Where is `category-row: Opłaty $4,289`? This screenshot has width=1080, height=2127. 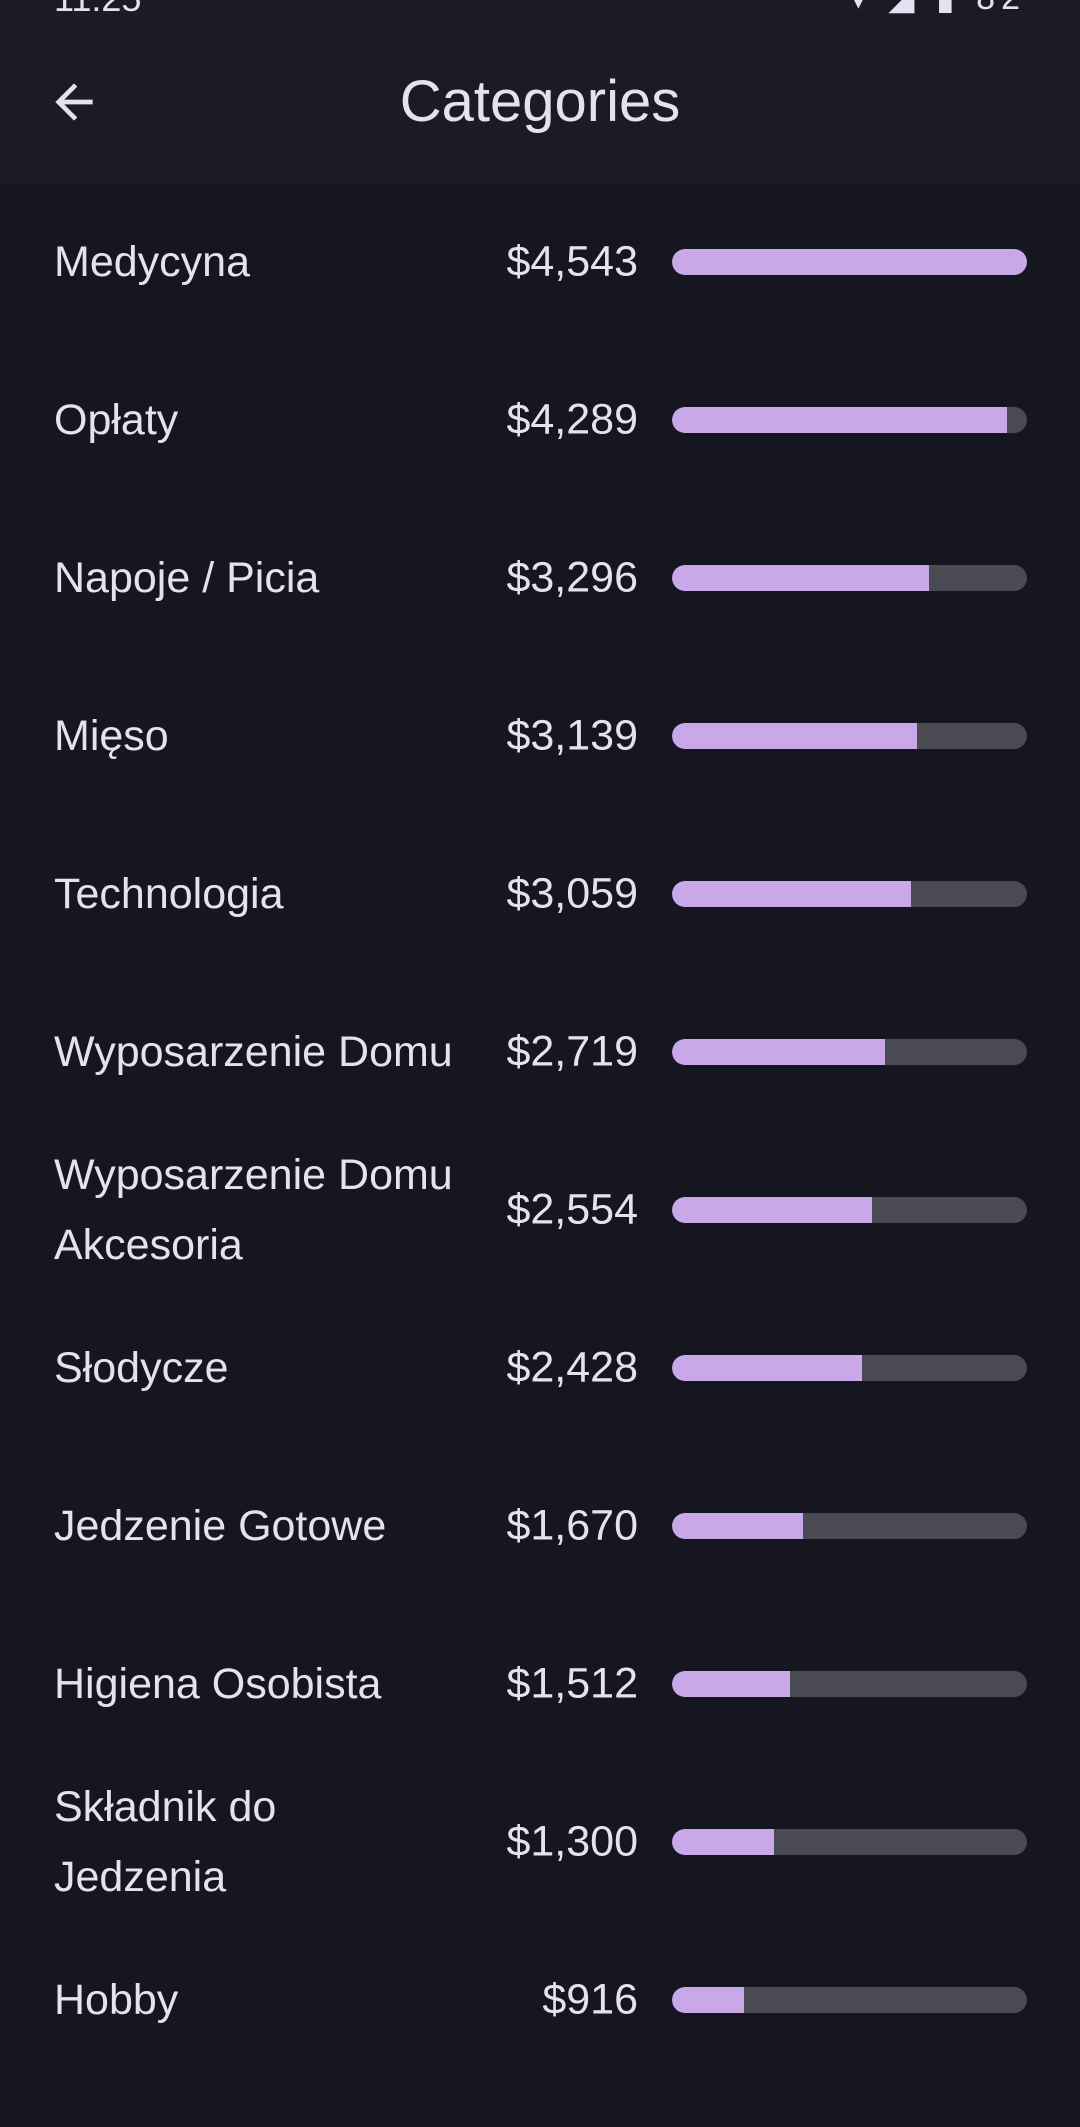
category-row: Opłaty $4,289 is located at coordinates (540, 420).